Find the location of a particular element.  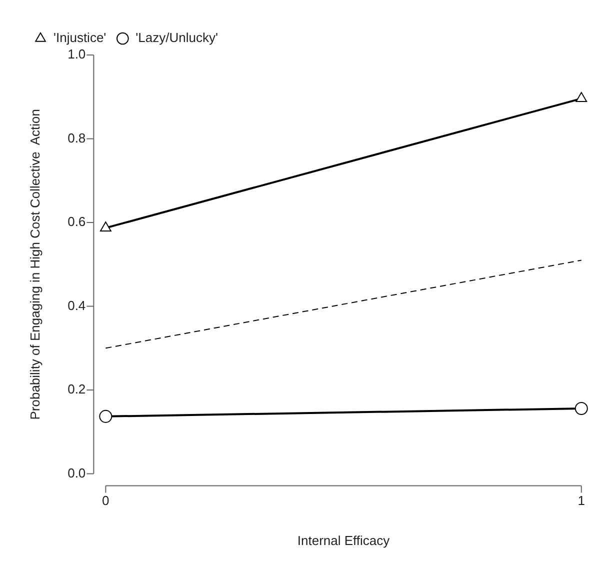

y-tick-label: 0.0 is located at coordinates (77, 472).